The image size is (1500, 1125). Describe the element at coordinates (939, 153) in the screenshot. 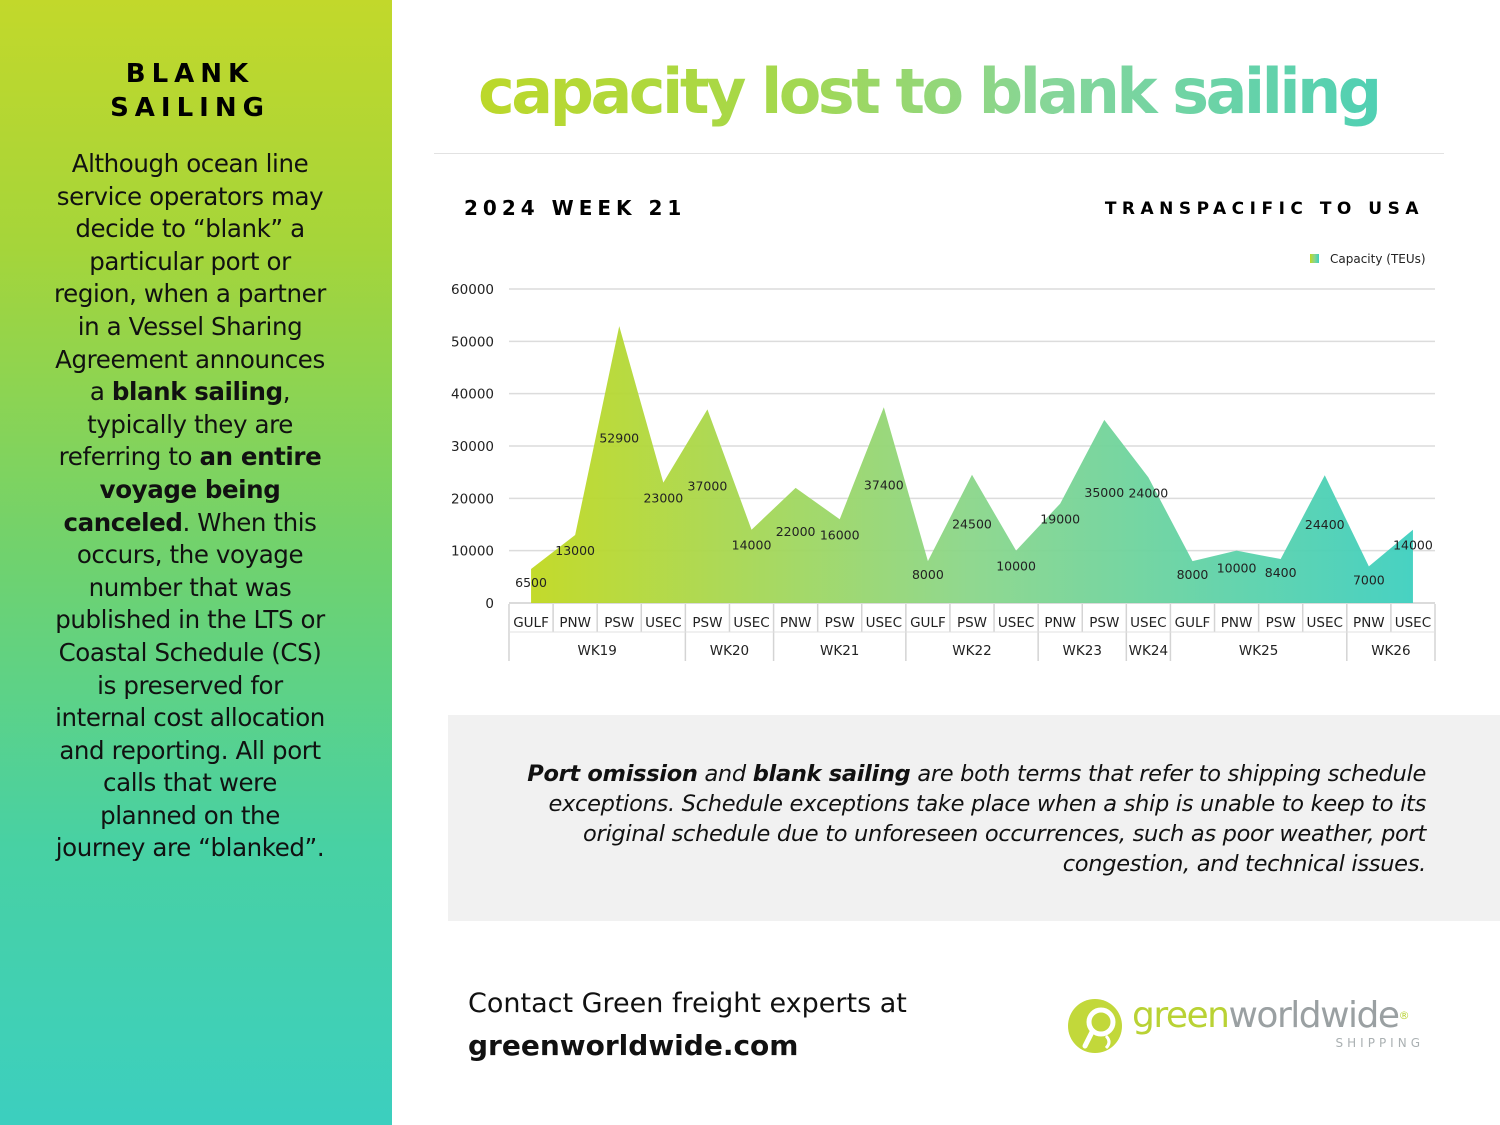

I see `title-divider` at that location.